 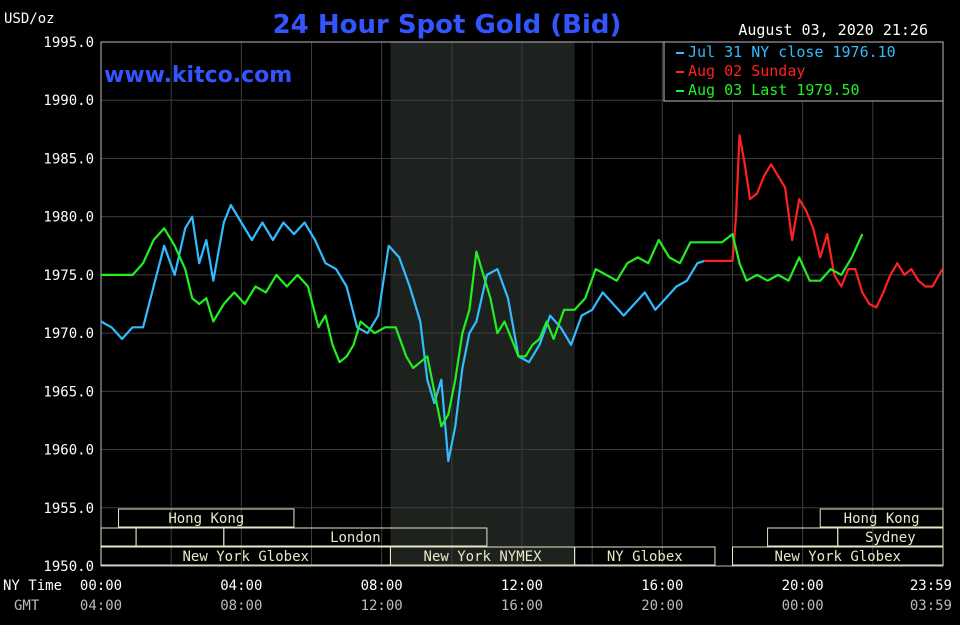 What do you see at coordinates (803, 606) in the screenshot?
I see `x-tick-label-gmt: 00:00` at bounding box center [803, 606].